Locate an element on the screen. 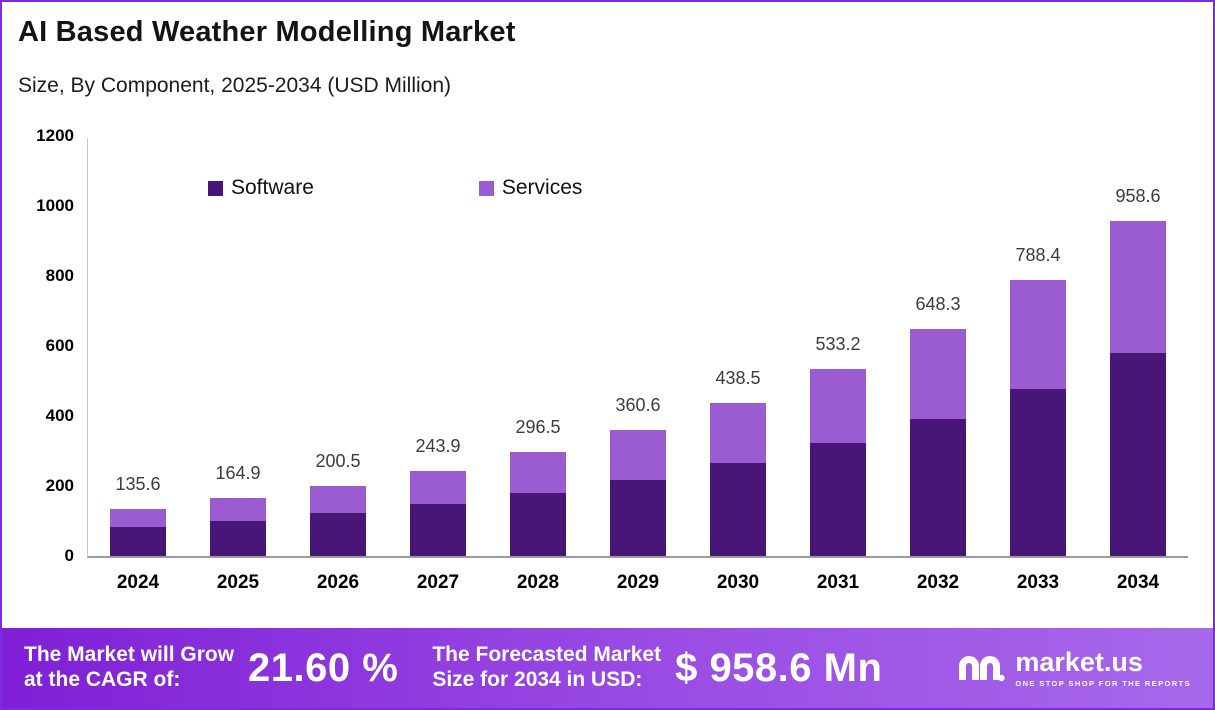  brand-tagline: ONE STOP SHOP FOR THE REPORTS is located at coordinates (1103, 683).